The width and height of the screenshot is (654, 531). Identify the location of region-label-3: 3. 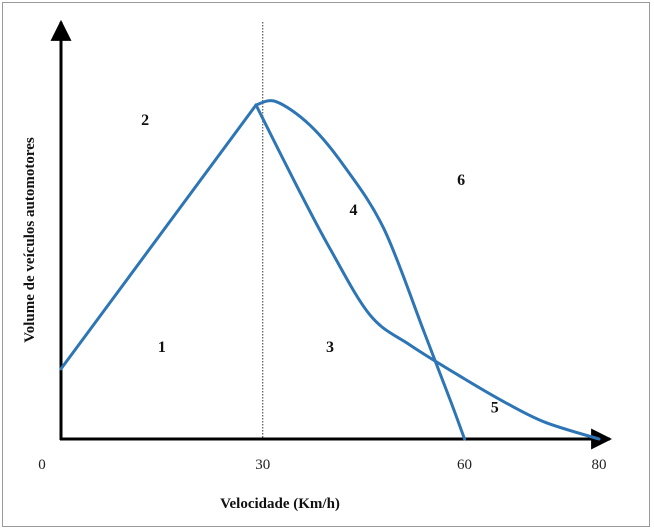
(330, 347).